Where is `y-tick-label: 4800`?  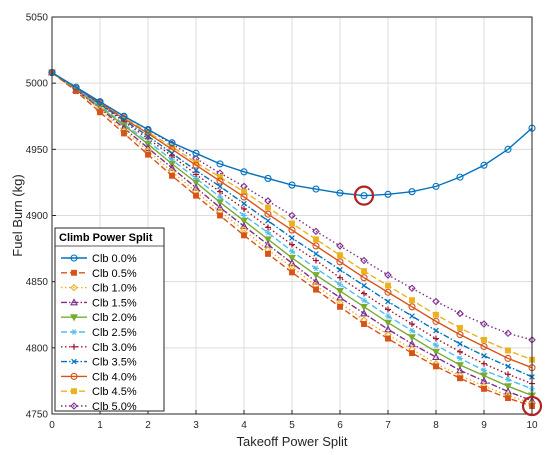
y-tick-label: 4800 is located at coordinates (37, 348).